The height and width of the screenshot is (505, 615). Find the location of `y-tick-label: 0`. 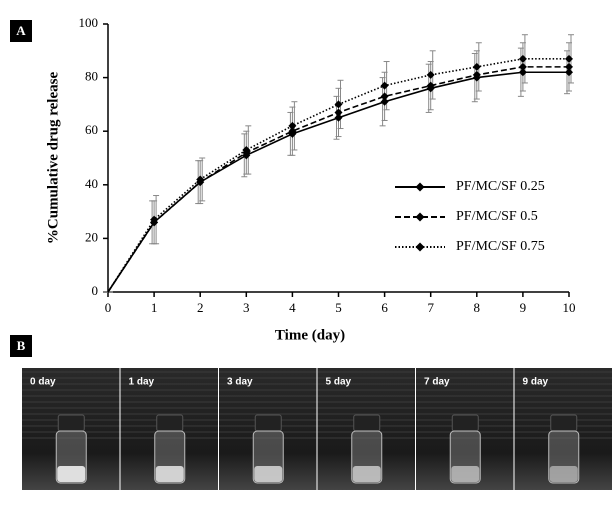

y-tick-label: 0 is located at coordinates (95, 290).